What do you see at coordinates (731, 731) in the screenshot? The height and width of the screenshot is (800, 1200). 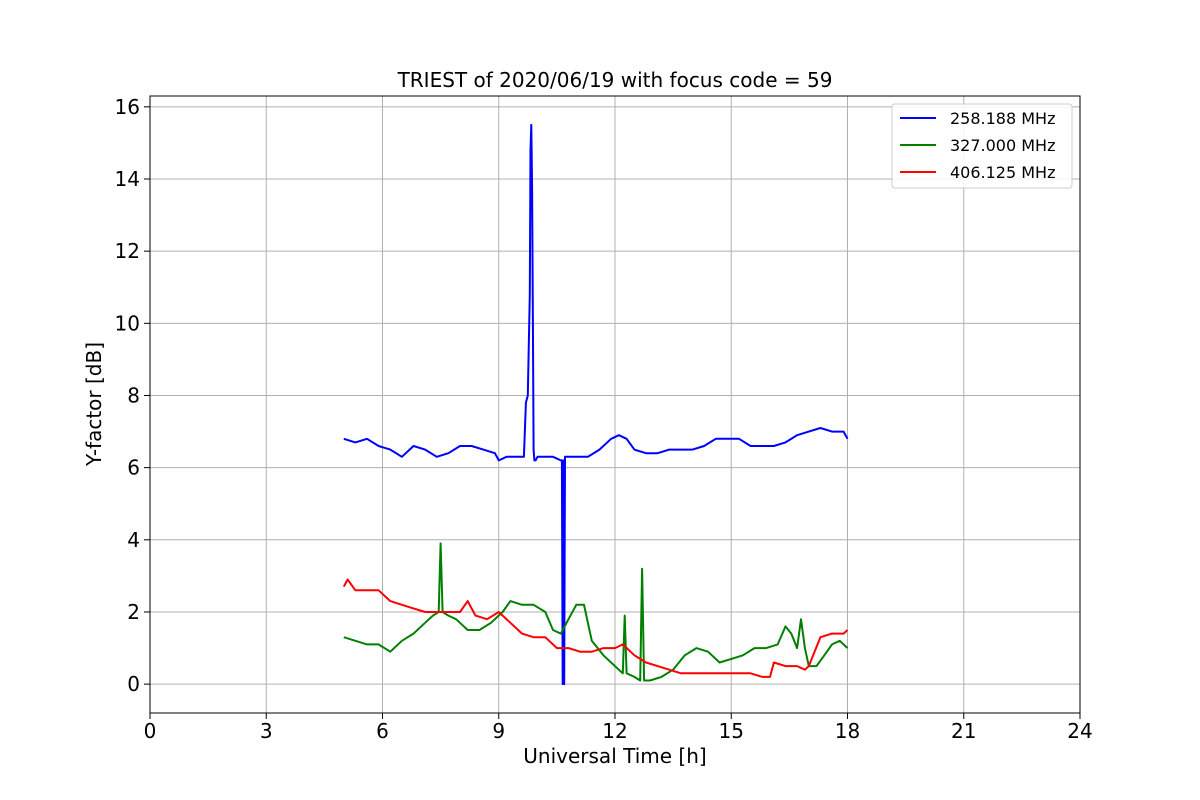 I see `x-tick-label: 15` at bounding box center [731, 731].